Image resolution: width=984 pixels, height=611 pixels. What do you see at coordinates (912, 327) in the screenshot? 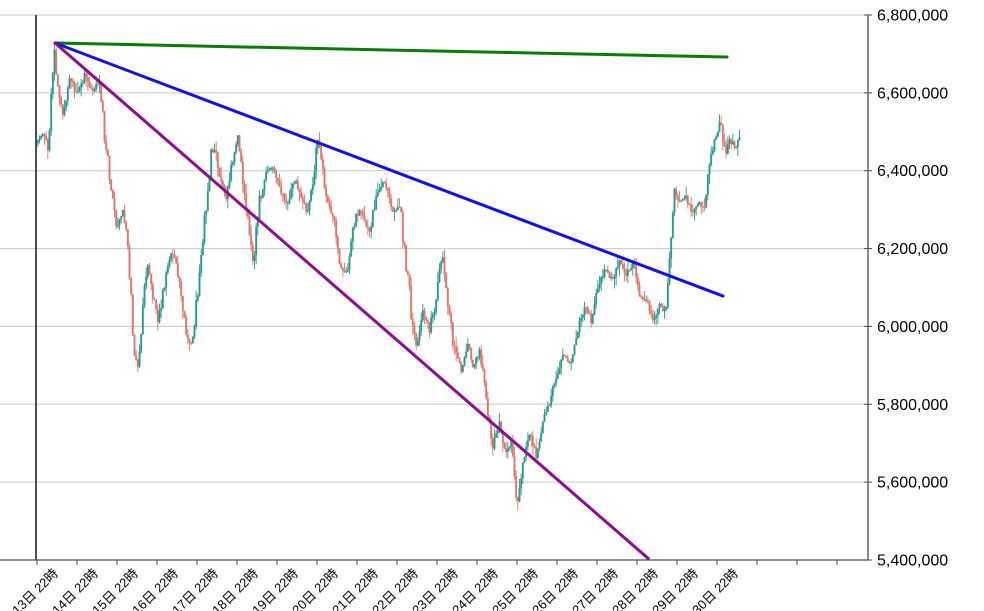
I see `y-axis-label: 6,000,000` at bounding box center [912, 327].